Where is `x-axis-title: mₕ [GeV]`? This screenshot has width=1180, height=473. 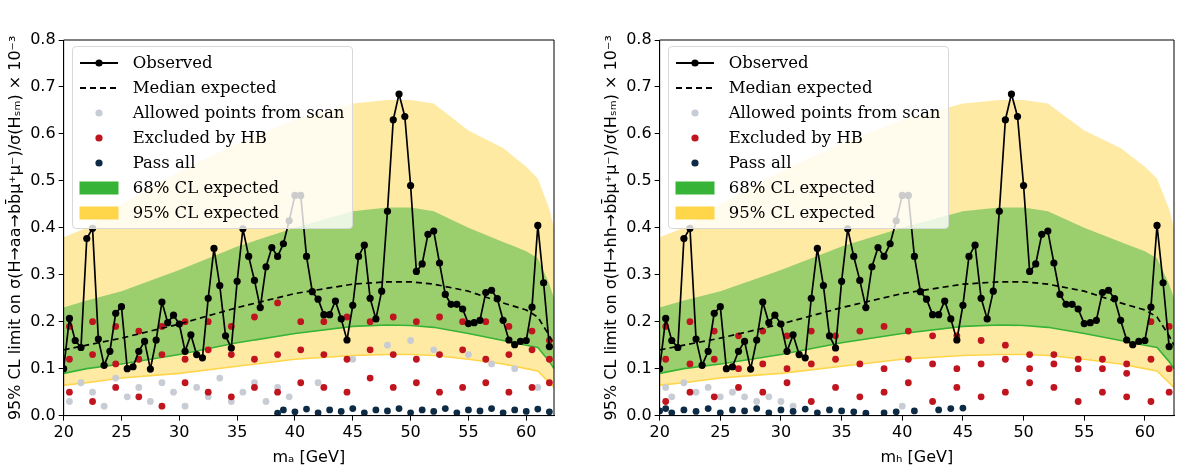
x-axis-title: mₕ [GeV] is located at coordinates (917, 456).